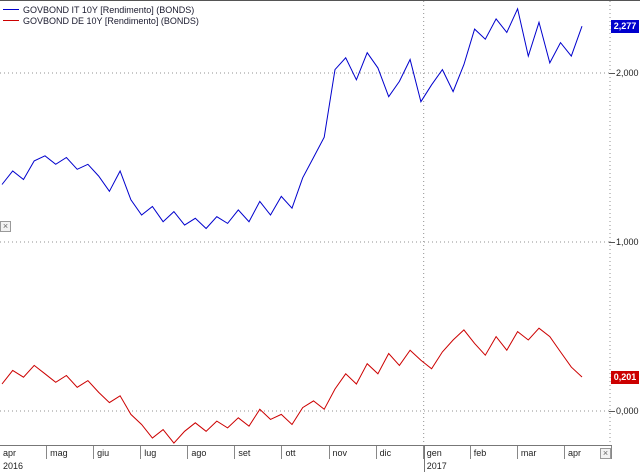  I want to click on x-axis-month-label: gen, so click(447, 452).